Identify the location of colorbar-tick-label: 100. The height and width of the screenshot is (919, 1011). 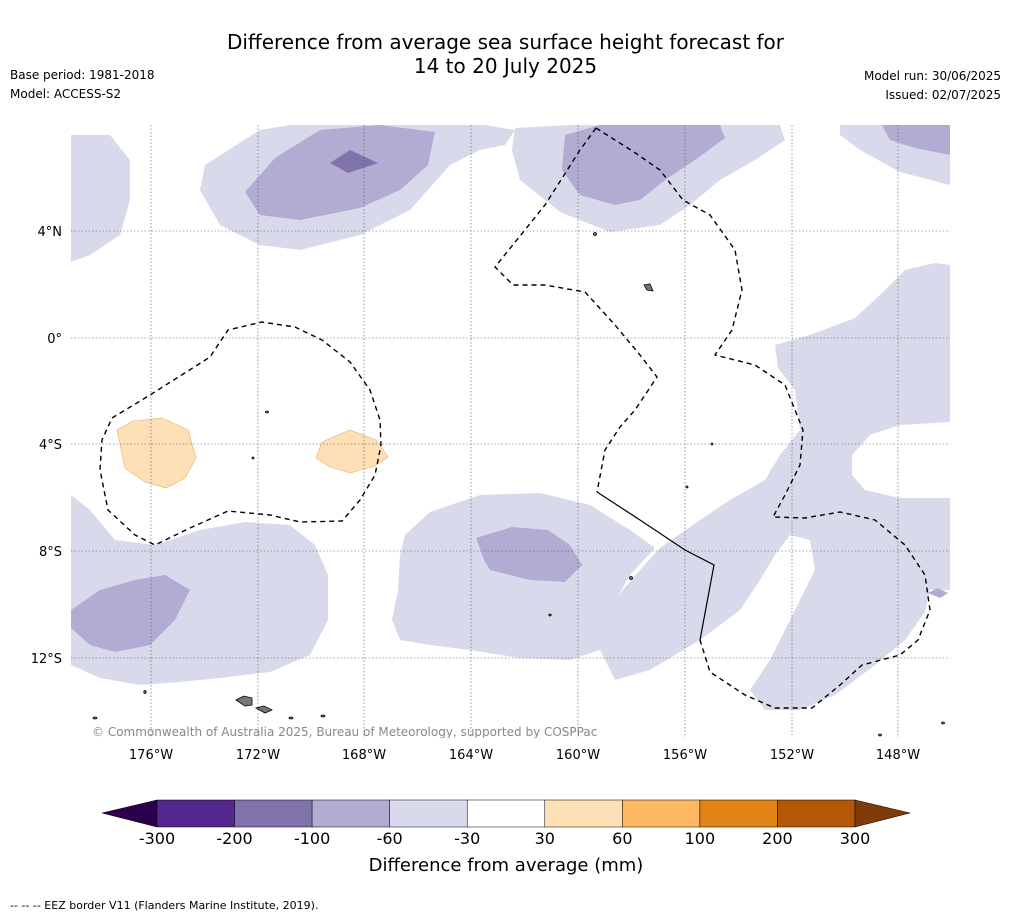
(700, 838).